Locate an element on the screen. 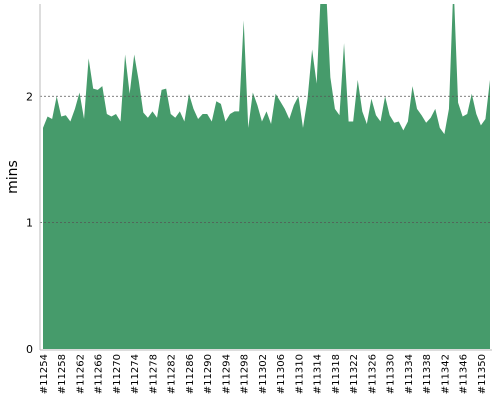  x-tick-label: #11346 is located at coordinates (464, 374).